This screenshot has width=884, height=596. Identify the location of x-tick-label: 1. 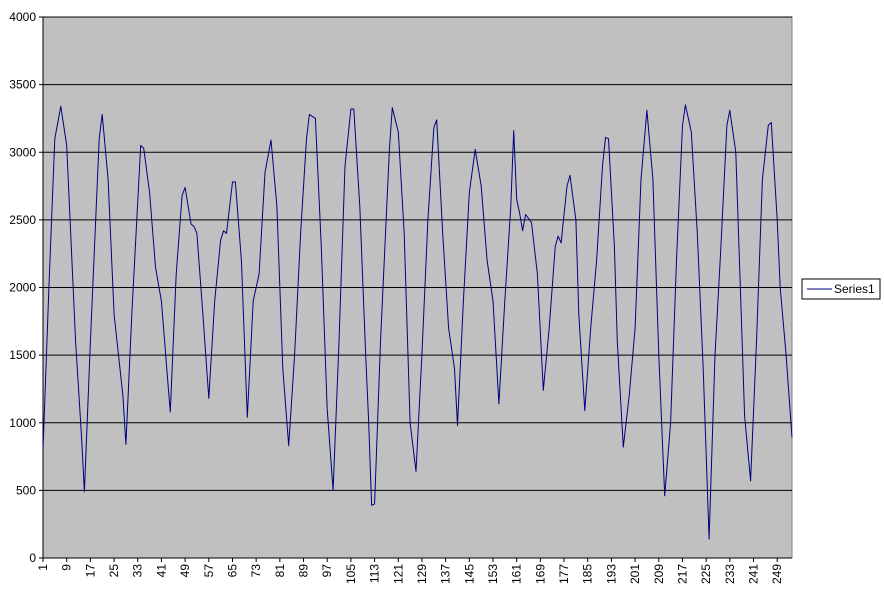
(43, 567).